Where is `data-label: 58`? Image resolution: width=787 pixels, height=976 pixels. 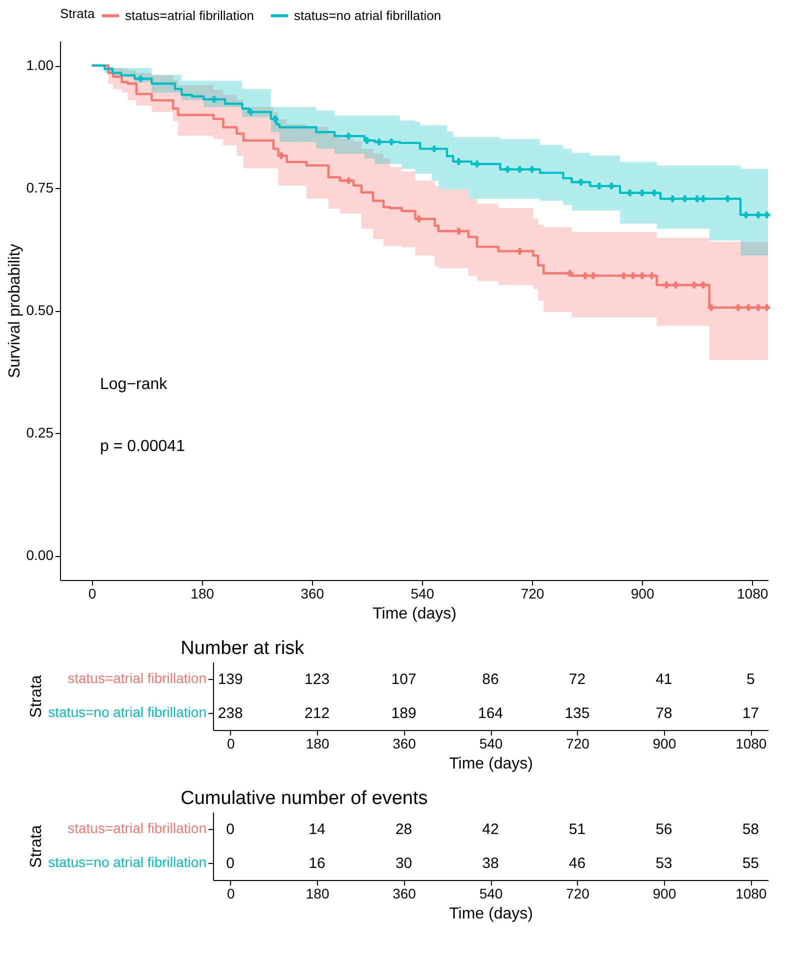 data-label: 58 is located at coordinates (750, 829).